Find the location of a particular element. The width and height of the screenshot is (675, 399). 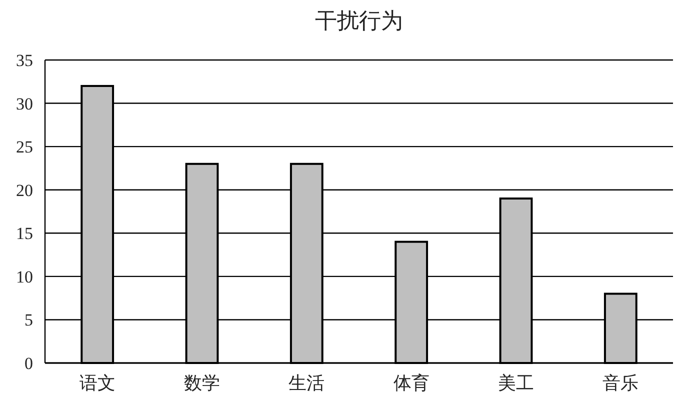

y-tick-label: 35 is located at coordinates (24, 60).